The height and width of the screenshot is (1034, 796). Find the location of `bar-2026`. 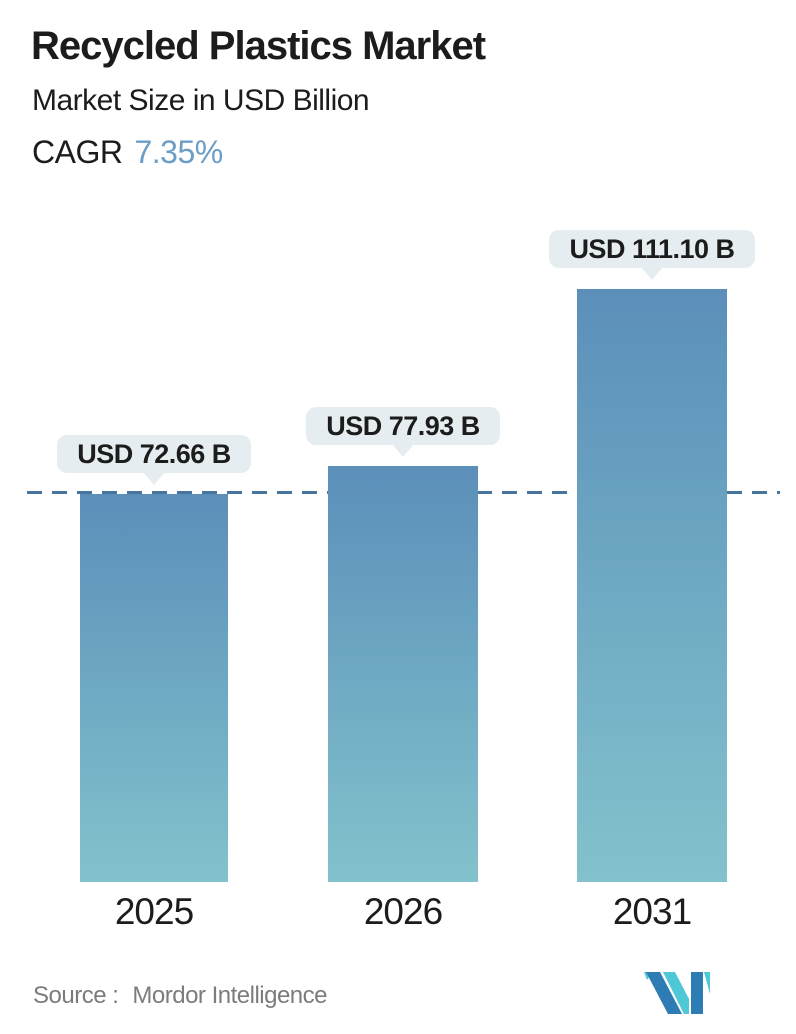

bar-2026 is located at coordinates (403, 674).